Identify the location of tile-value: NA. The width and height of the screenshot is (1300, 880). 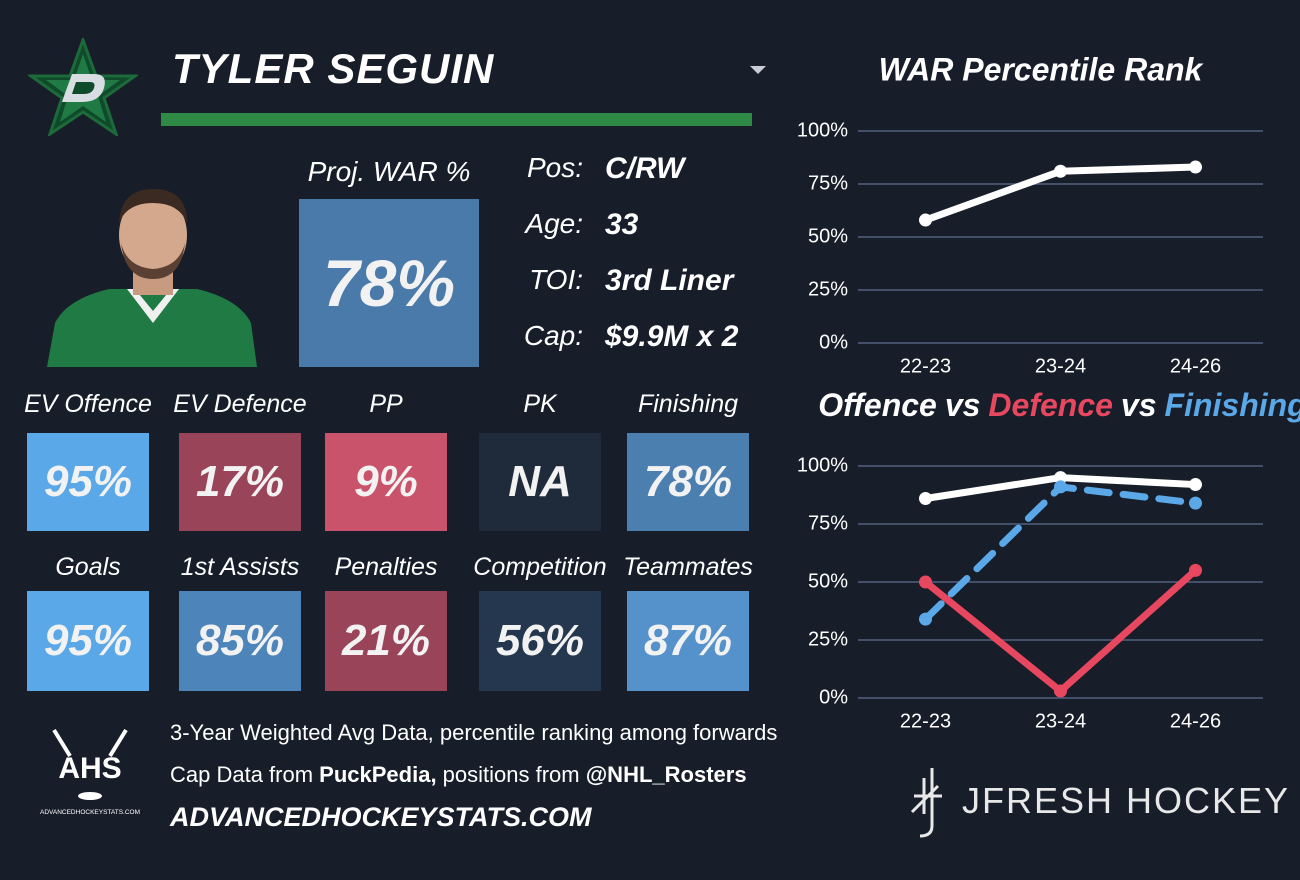
(540, 482).